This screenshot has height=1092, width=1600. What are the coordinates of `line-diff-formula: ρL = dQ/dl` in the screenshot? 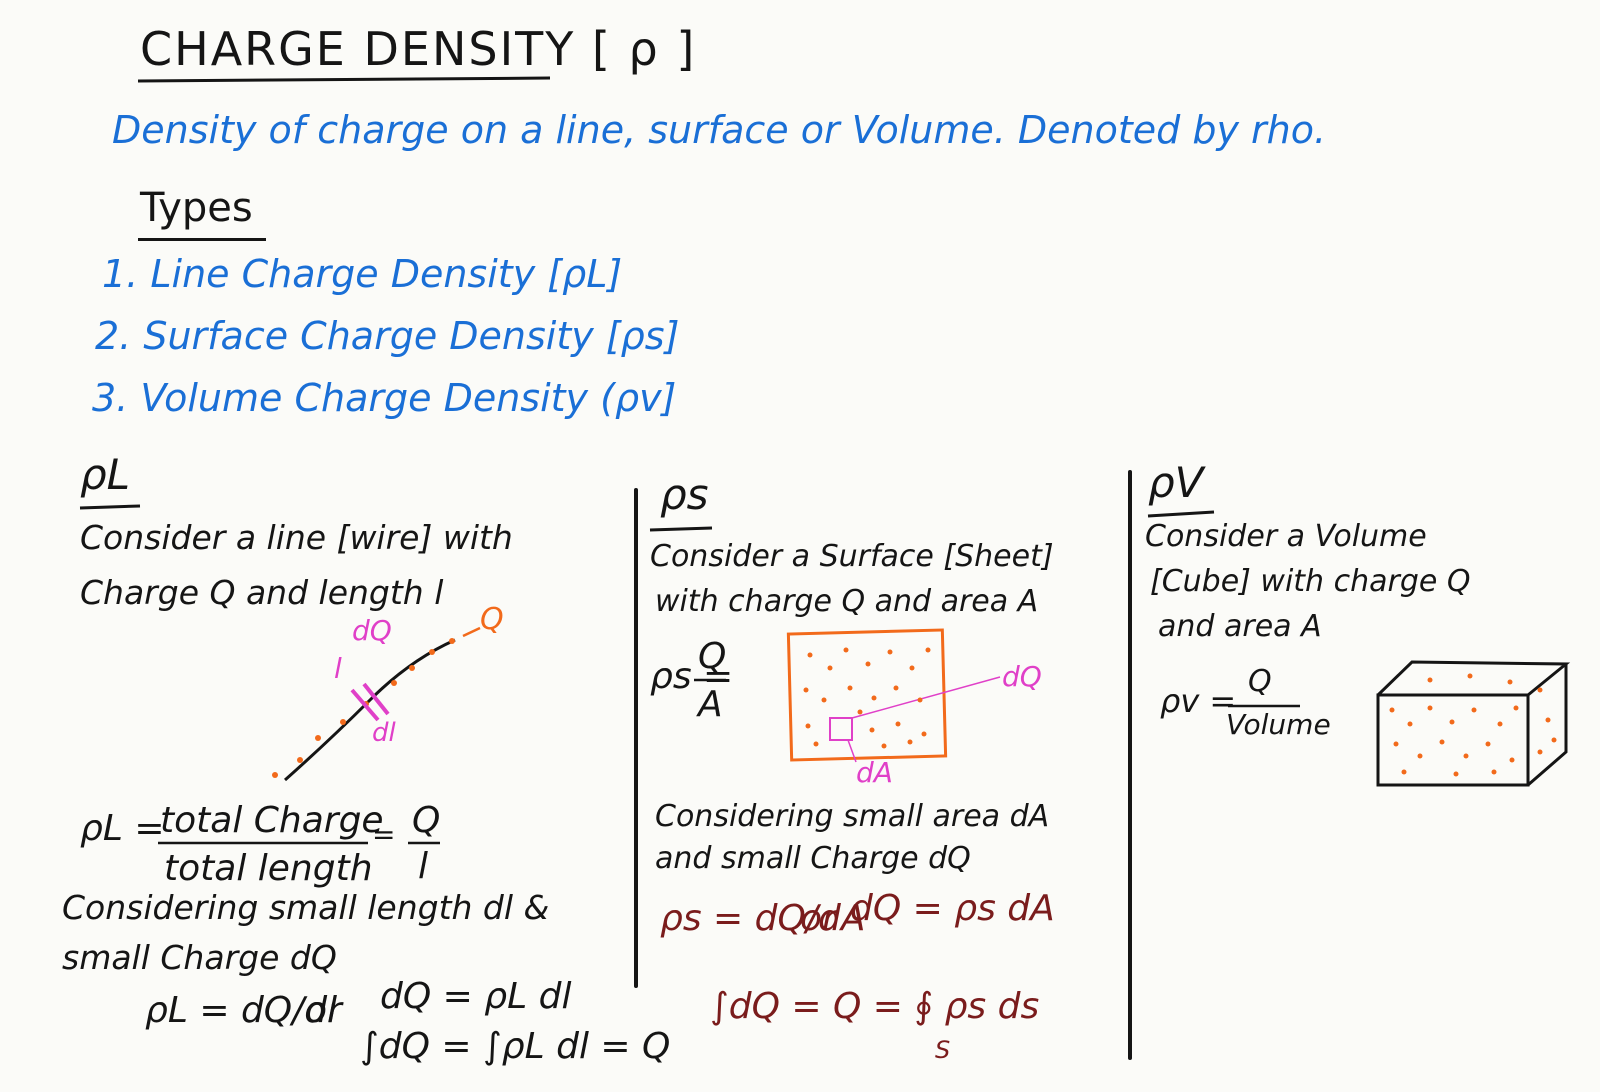 It's located at (241, 1010).